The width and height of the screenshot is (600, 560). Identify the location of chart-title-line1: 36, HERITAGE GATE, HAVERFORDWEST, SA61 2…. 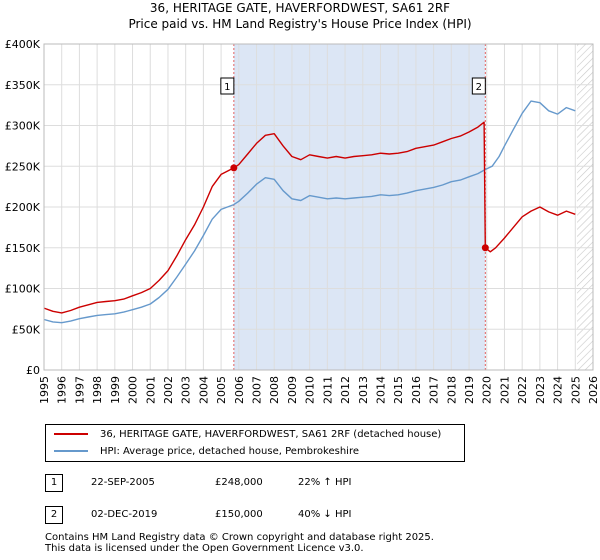
(300, 8).